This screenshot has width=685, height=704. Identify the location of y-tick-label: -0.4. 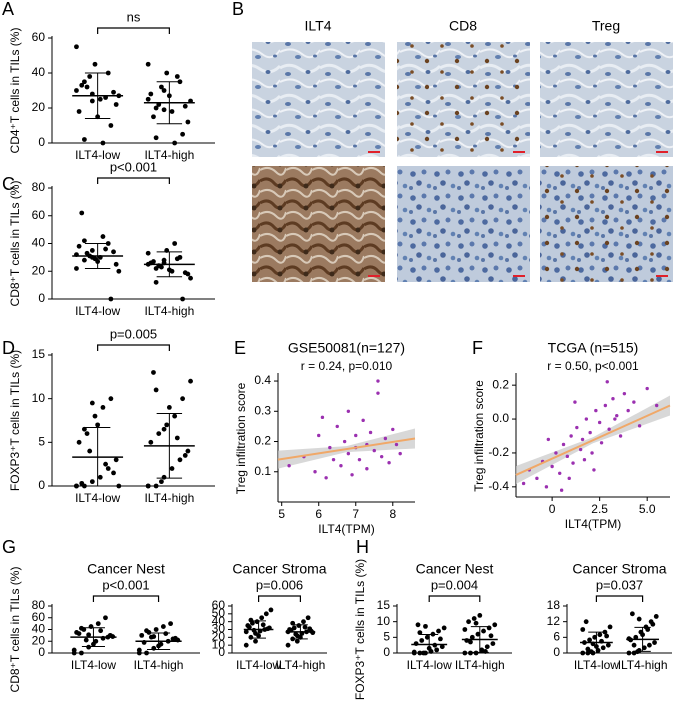
(498, 486).